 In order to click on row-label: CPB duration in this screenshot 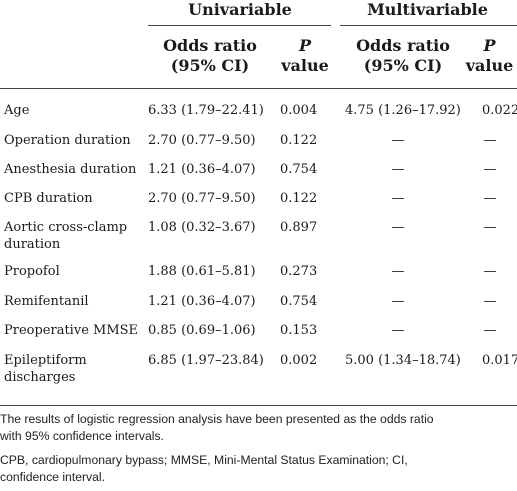, I will do `click(48, 198)`.